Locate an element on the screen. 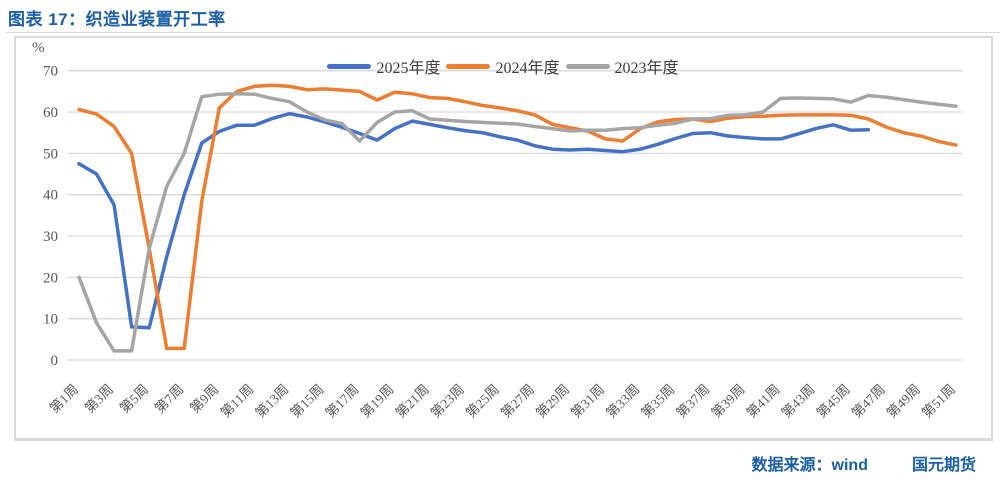  y-tick-label: 10 is located at coordinates (50, 320).